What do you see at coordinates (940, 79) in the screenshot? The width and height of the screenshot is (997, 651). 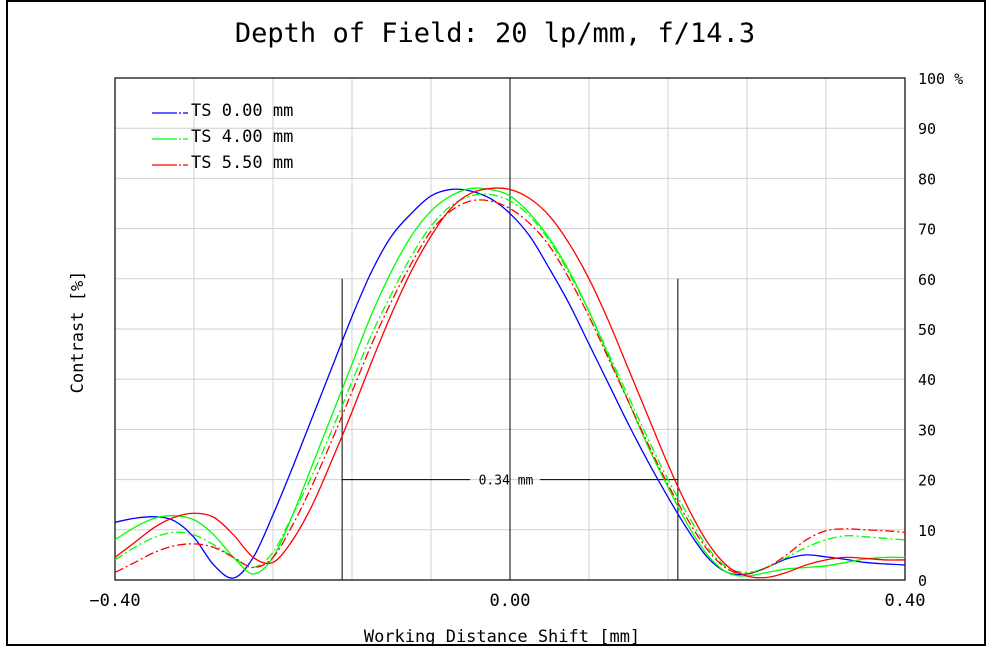 I see `y-tick-label: 100 %` at bounding box center [940, 79].